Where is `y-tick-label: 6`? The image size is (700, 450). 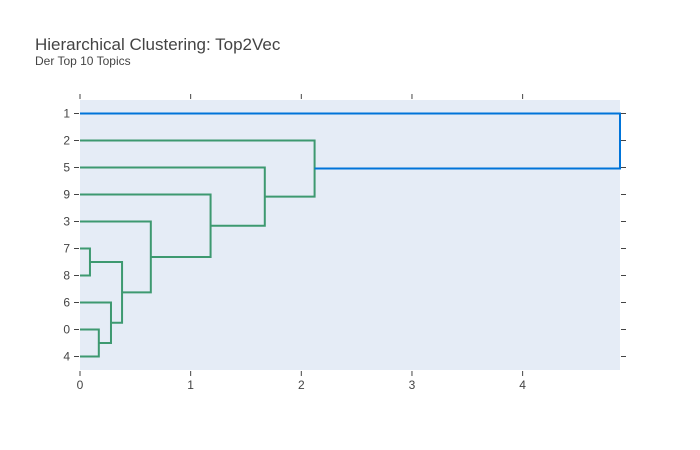 y-tick-label: 6 is located at coordinates (66, 303).